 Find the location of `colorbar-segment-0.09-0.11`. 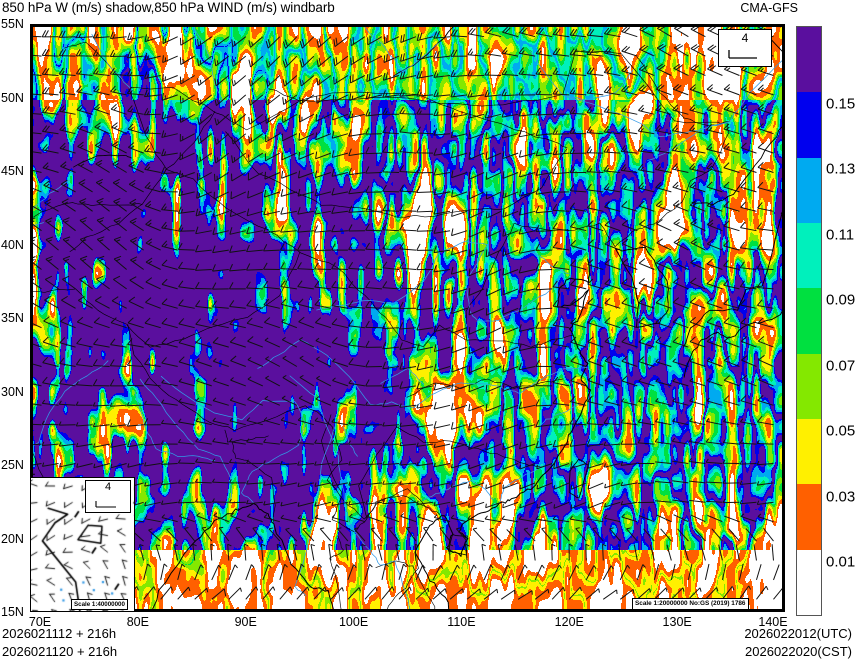

colorbar-segment-0.09-0.11 is located at coordinates (809, 255).